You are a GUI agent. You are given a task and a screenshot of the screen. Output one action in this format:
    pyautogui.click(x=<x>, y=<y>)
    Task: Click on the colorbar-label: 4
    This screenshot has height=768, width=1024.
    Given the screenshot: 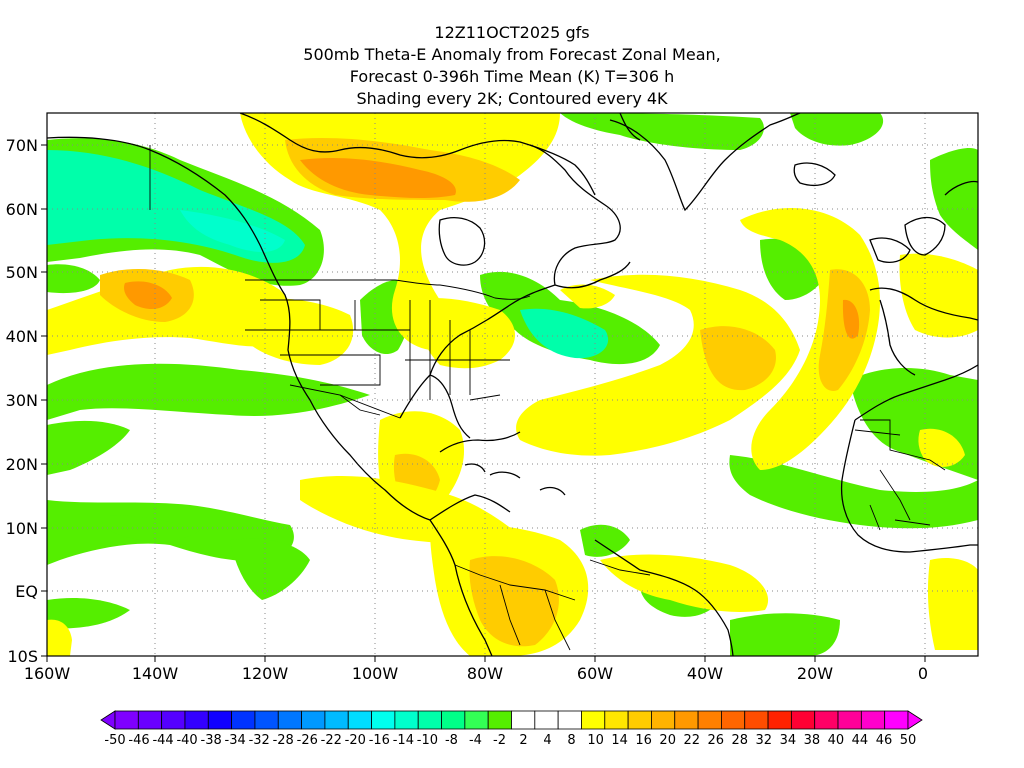 What is the action you would take?
    pyautogui.click(x=547, y=740)
    